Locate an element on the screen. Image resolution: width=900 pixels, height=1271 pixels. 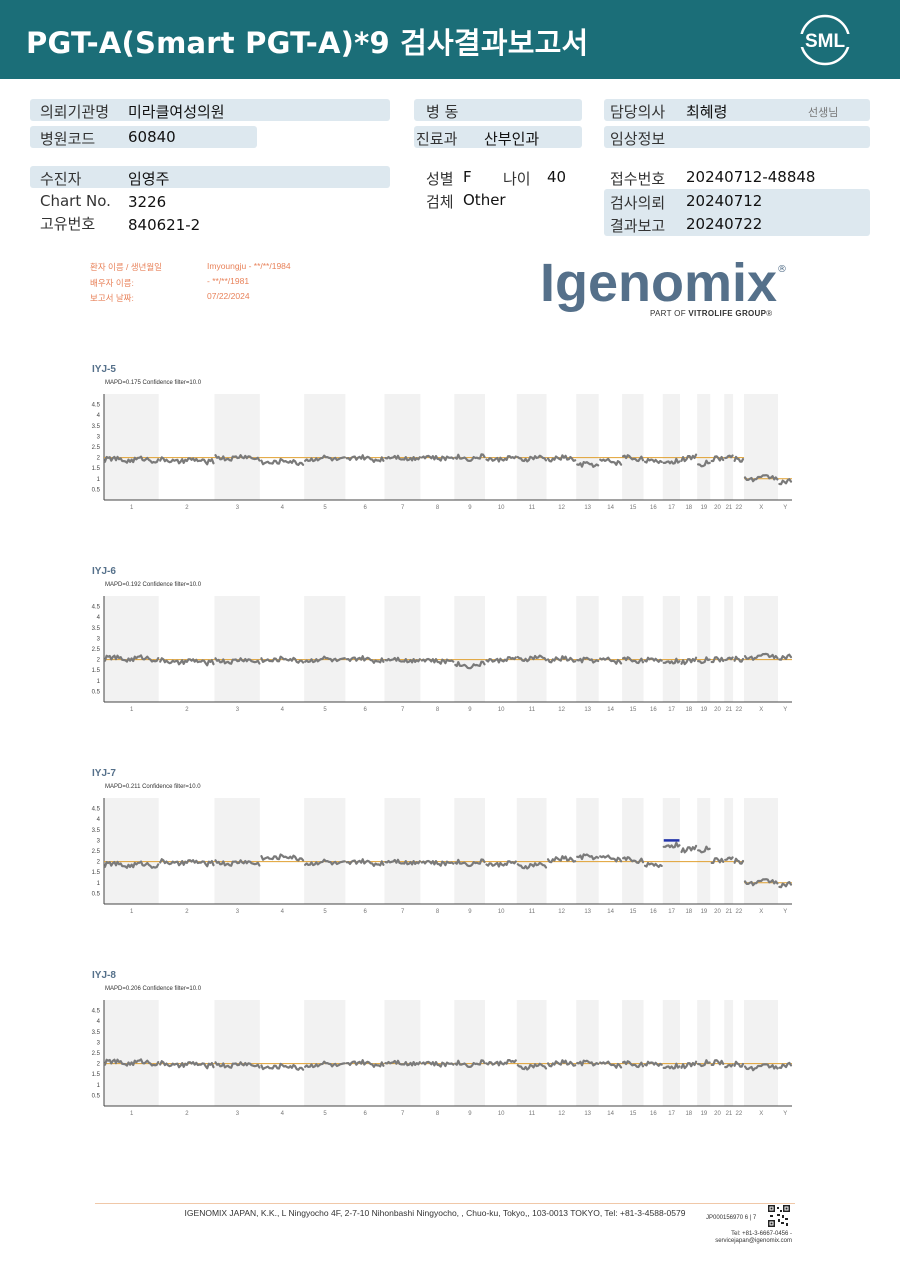
x-tick-label: 5 is located at coordinates (325, 508).